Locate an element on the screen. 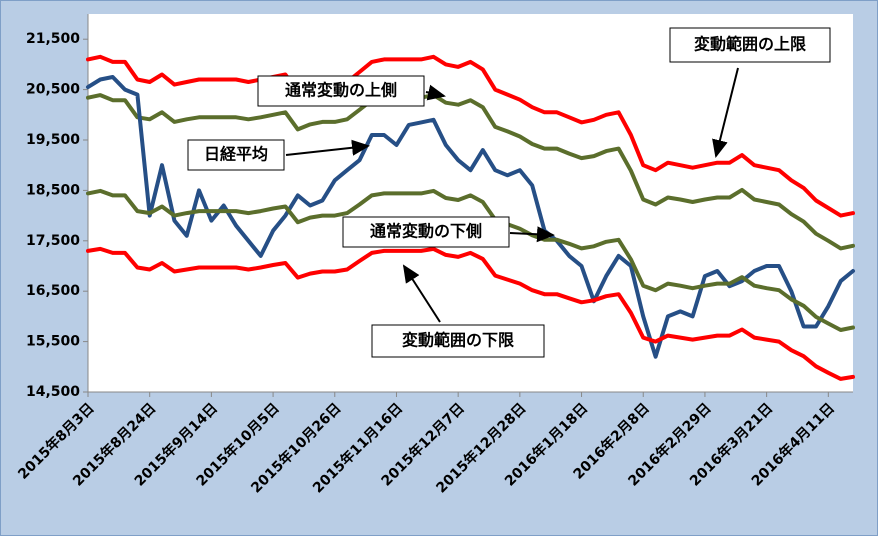  y-tick-label: 21,500 is located at coordinates (53, 39).